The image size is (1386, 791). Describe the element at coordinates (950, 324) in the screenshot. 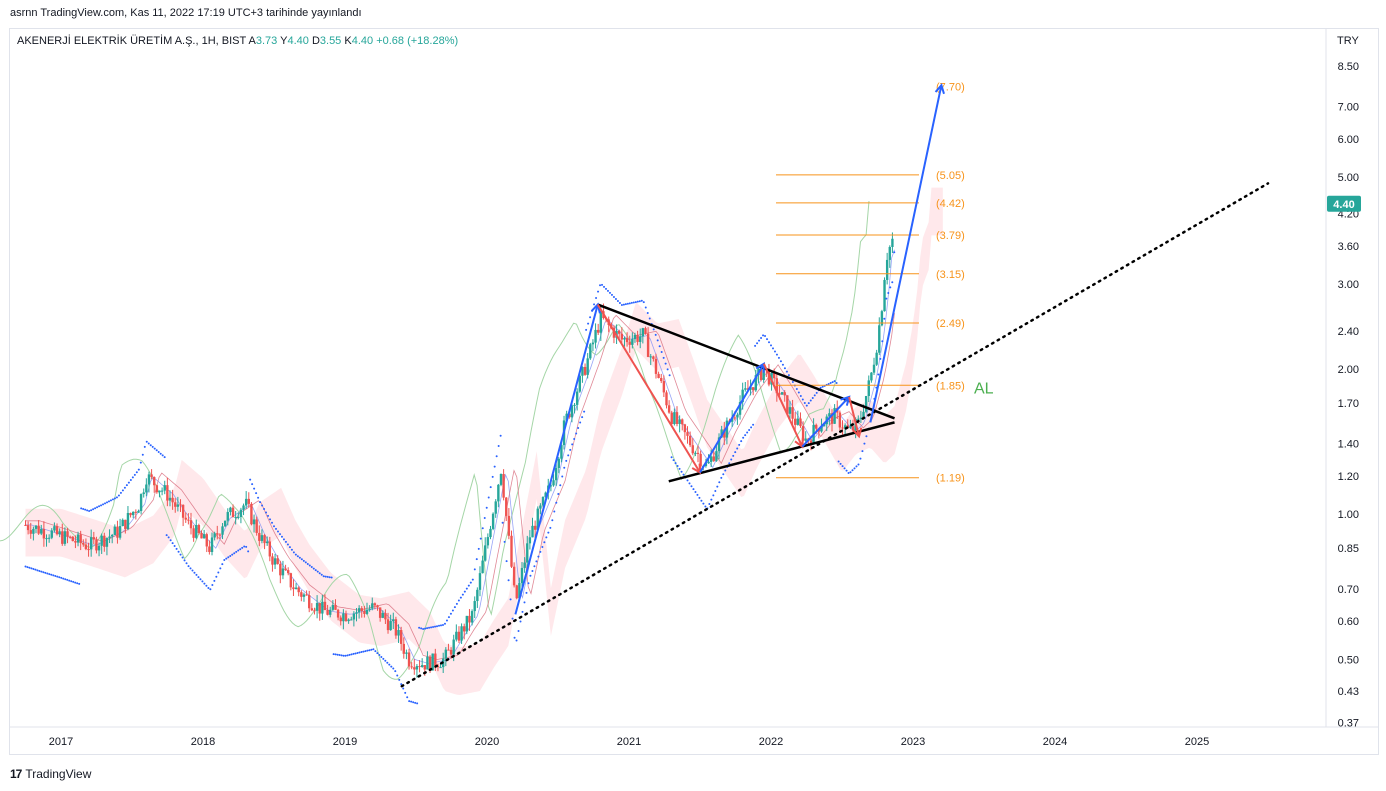

I see `fib-level-label: (2.49)` at that location.